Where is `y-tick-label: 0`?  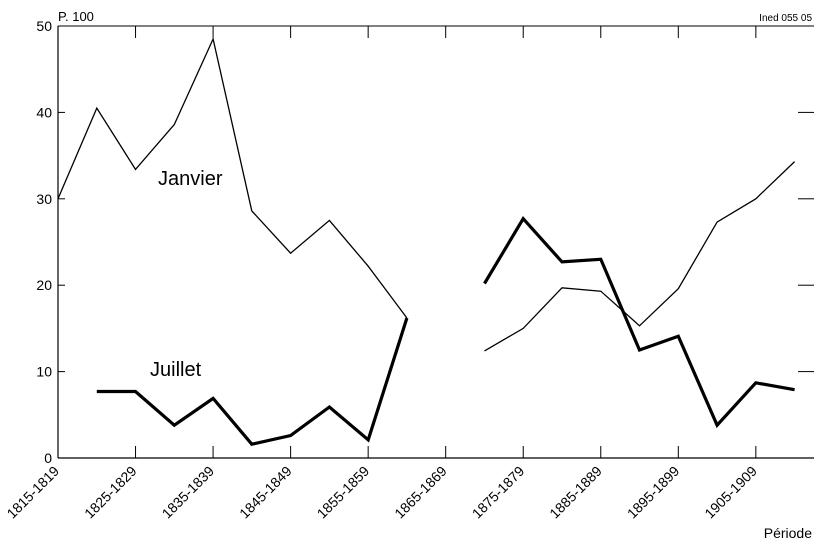 y-tick-label: 0 is located at coordinates (48, 458).